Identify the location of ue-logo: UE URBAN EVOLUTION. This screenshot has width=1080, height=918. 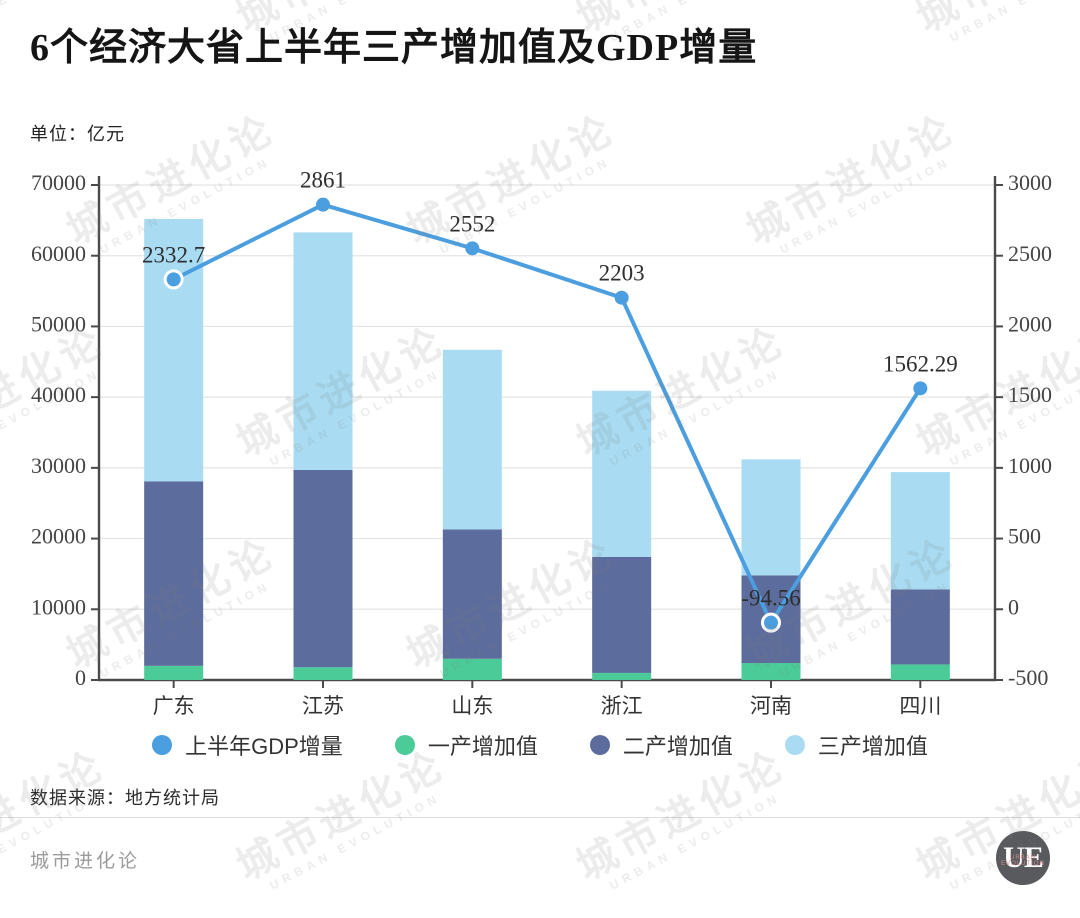
(1023, 858).